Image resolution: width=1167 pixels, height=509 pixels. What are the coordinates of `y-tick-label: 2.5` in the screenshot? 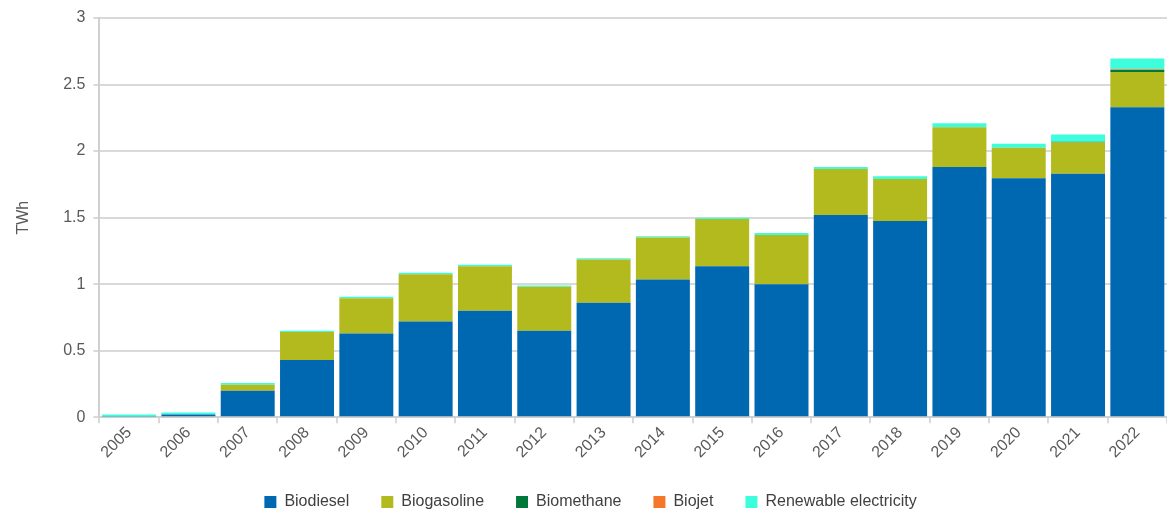 It's located at (74, 83).